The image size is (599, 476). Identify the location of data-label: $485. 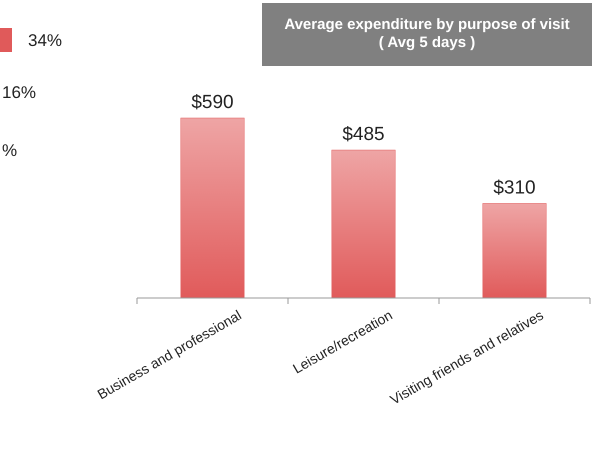
(363, 135).